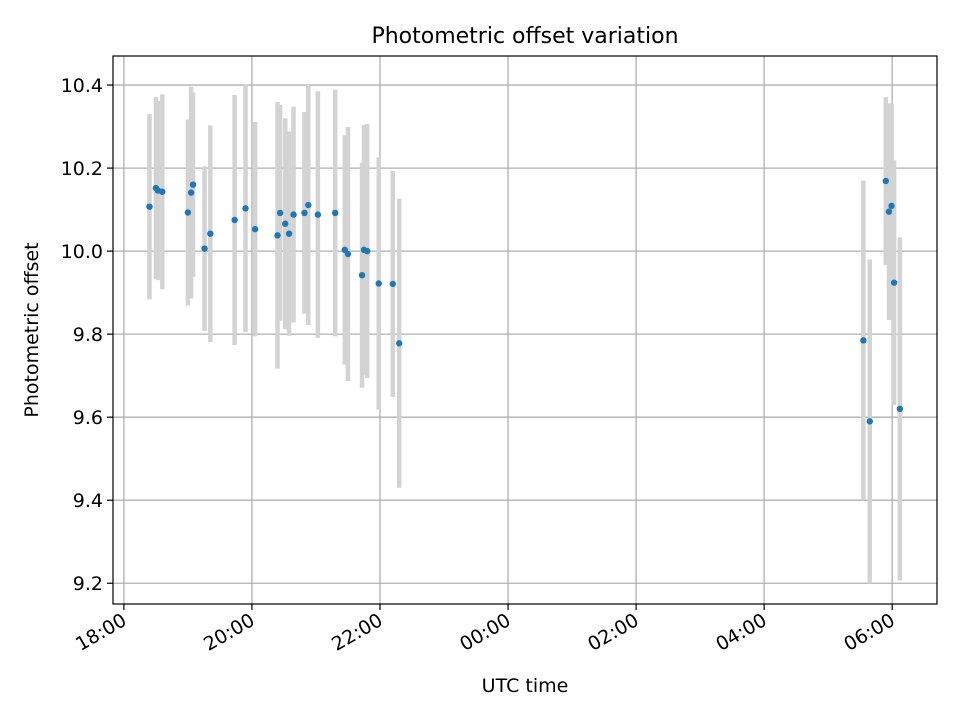 The height and width of the screenshot is (724, 960). I want to click on x-axis-label: UTC time, so click(525, 686).